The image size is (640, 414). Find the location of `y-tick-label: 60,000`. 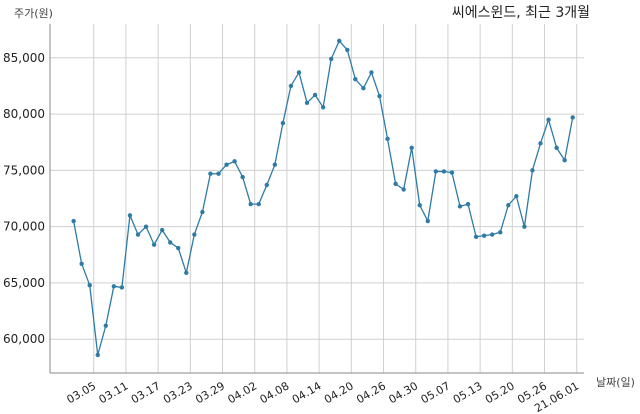

y-tick-label: 60,000 is located at coordinates (24, 339).